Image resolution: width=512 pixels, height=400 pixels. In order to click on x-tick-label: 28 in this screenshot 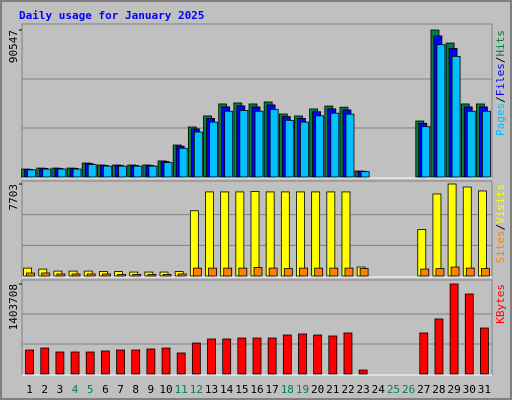, I will do `click(438, 389)`.